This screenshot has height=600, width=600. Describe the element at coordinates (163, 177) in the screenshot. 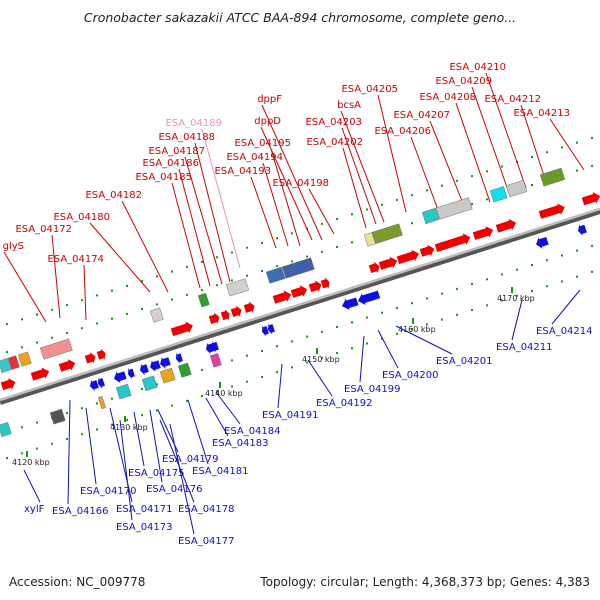

I see `gene-label-forward: ESA_04185` at that location.